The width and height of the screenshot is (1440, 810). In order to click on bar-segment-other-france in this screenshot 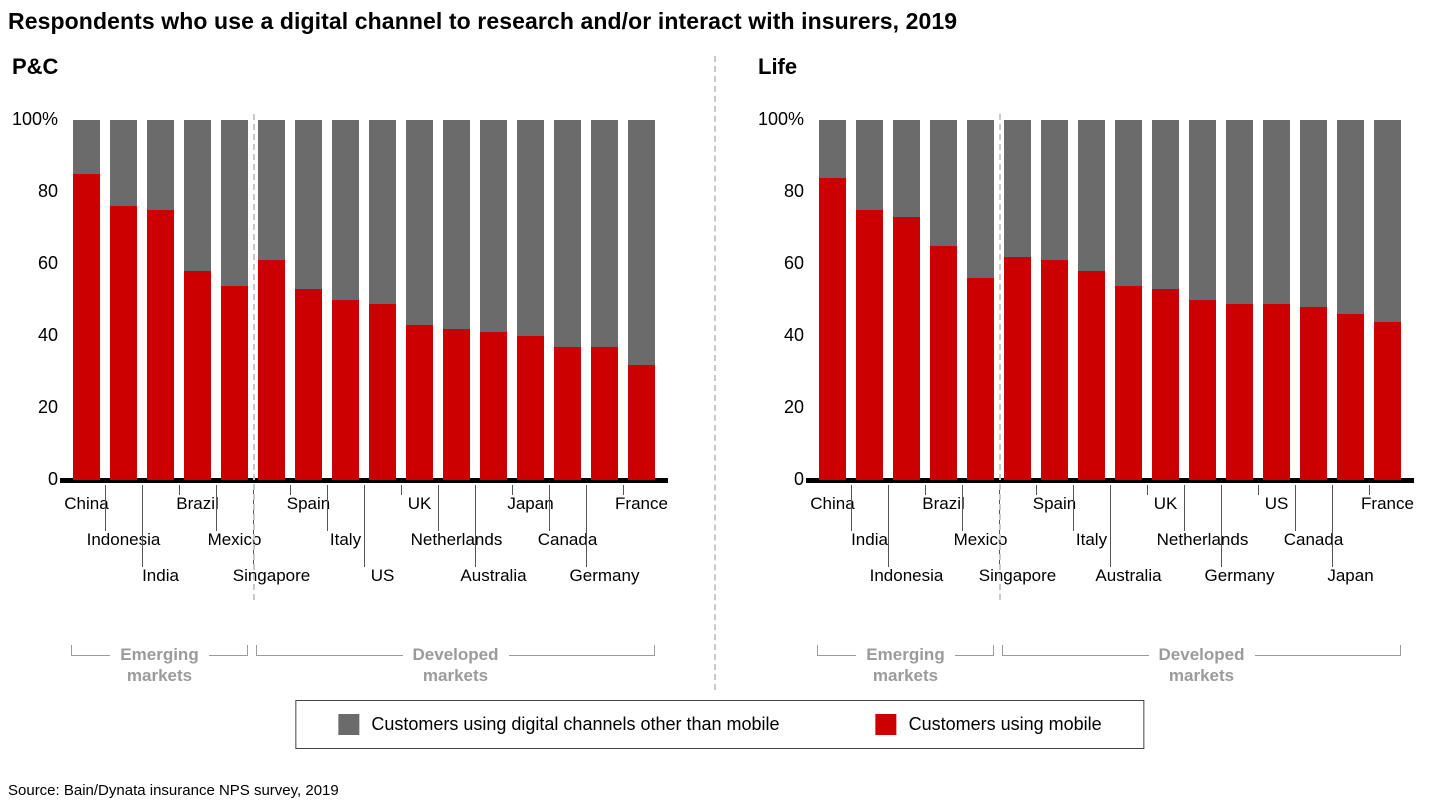, I will do `click(641, 242)`.